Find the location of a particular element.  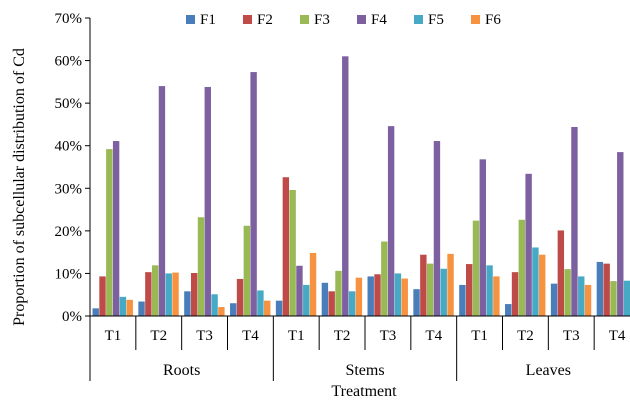

y-tick-label: 60% is located at coordinates (69, 62).